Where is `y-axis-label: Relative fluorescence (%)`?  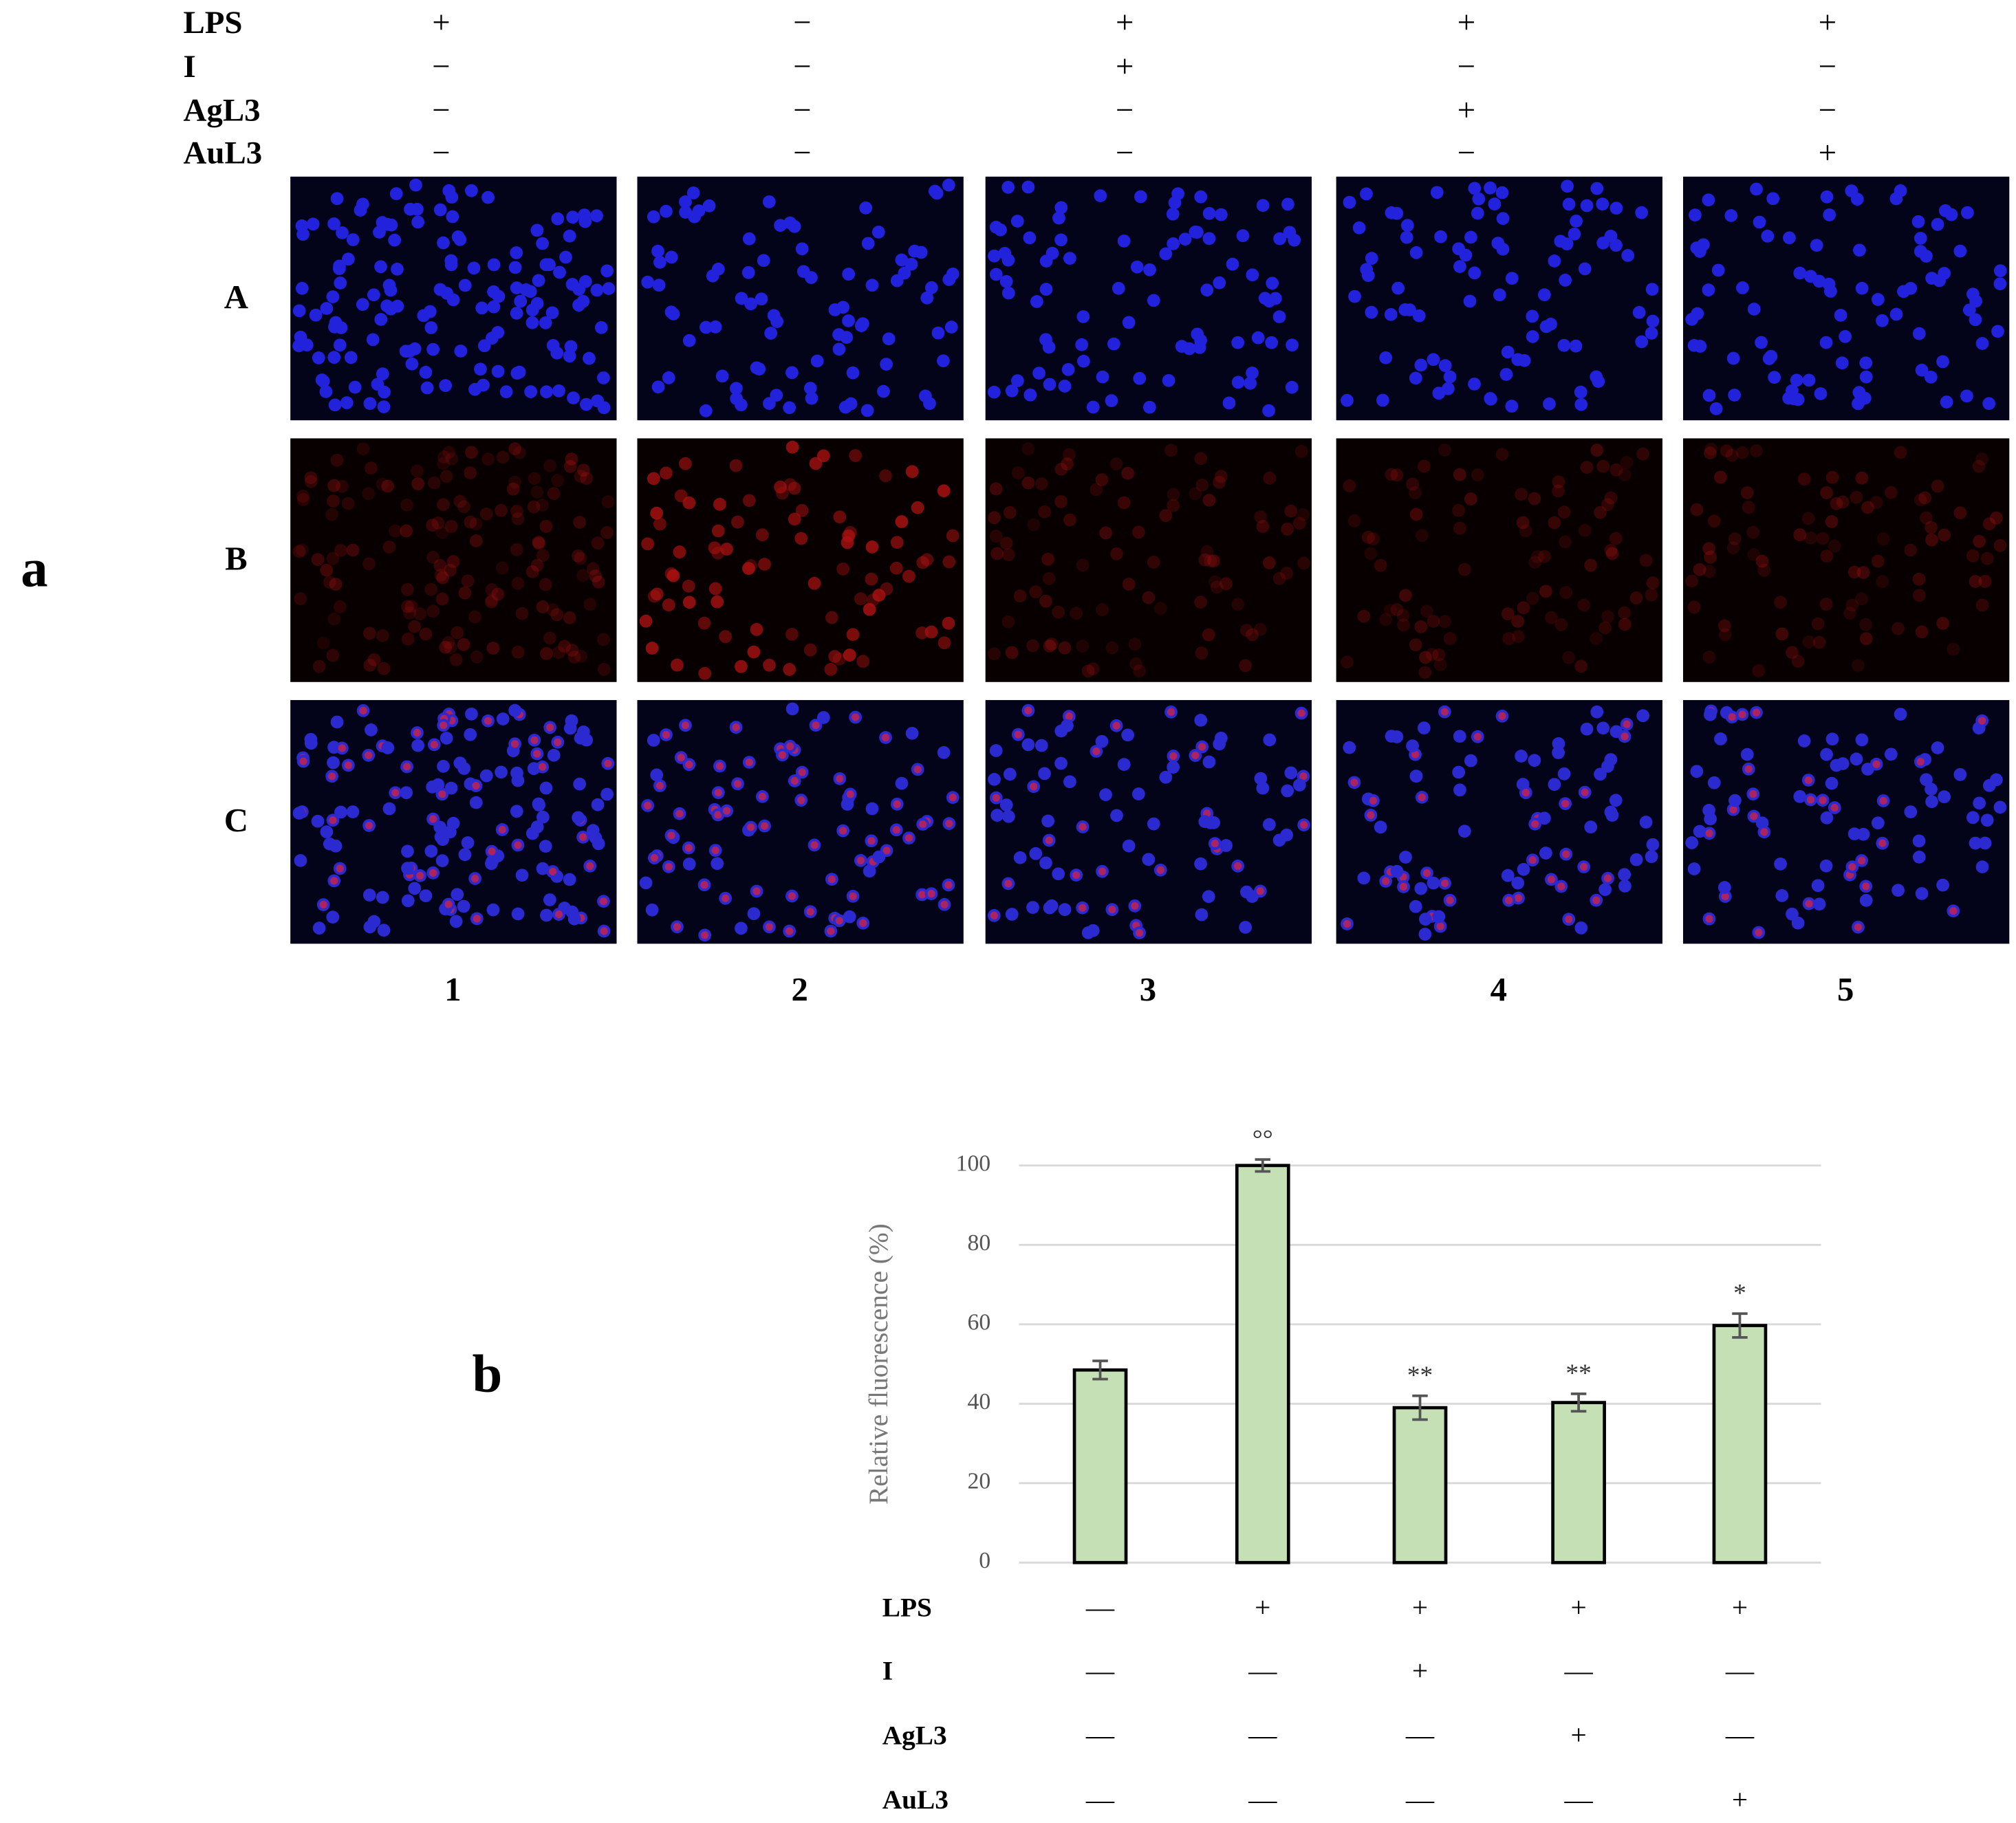 y-axis-label: Relative fluorescence (%) is located at coordinates (878, 1364).